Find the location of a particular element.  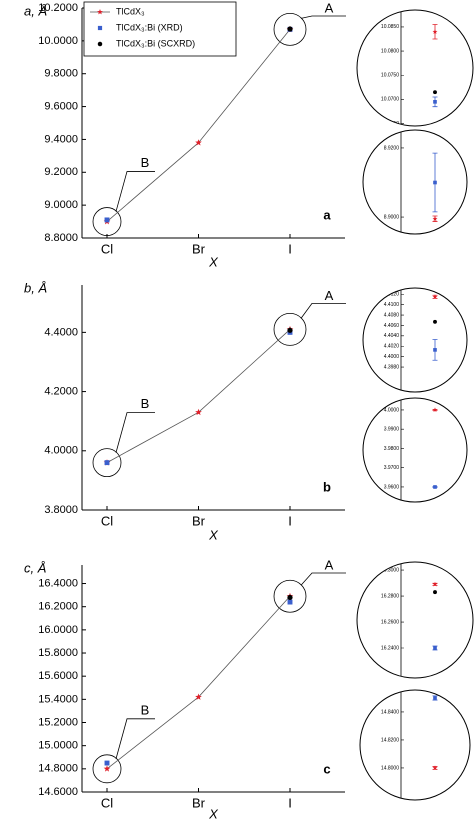

inset-tick-label: 4.4040 is located at coordinates (392, 336).